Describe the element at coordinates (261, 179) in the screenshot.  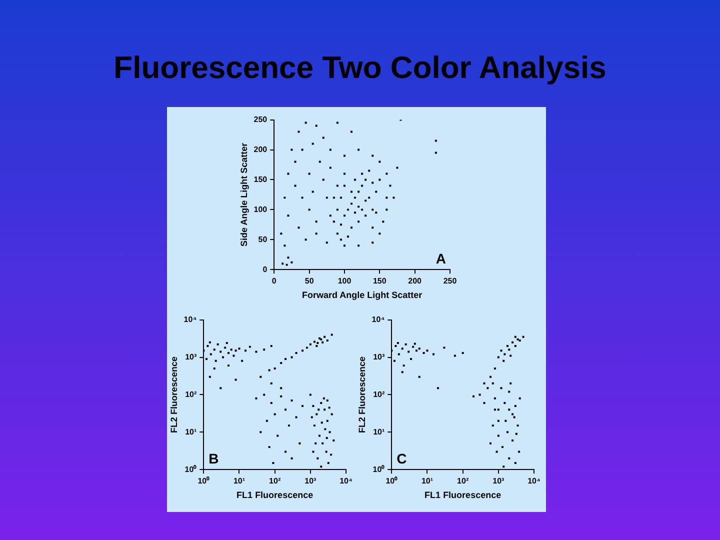
I see `y-tick-label: 150` at that location.